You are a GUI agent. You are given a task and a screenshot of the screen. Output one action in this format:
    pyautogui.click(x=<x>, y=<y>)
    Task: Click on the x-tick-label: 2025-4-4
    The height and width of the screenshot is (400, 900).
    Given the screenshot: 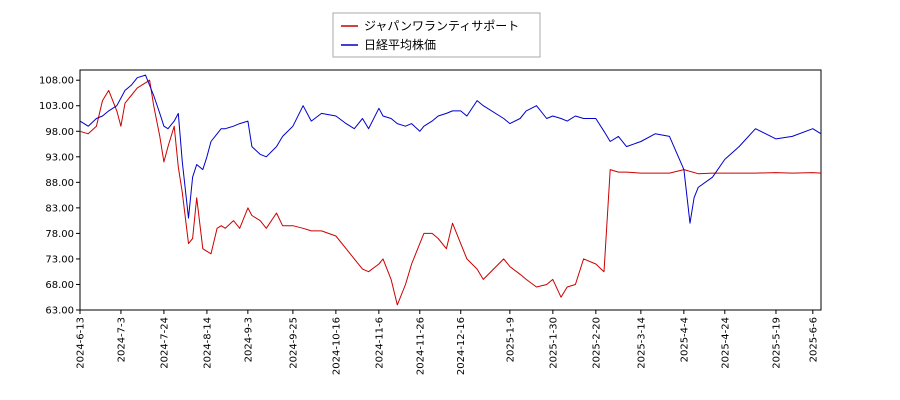 What is the action you would take?
    pyautogui.click(x=684, y=339)
    